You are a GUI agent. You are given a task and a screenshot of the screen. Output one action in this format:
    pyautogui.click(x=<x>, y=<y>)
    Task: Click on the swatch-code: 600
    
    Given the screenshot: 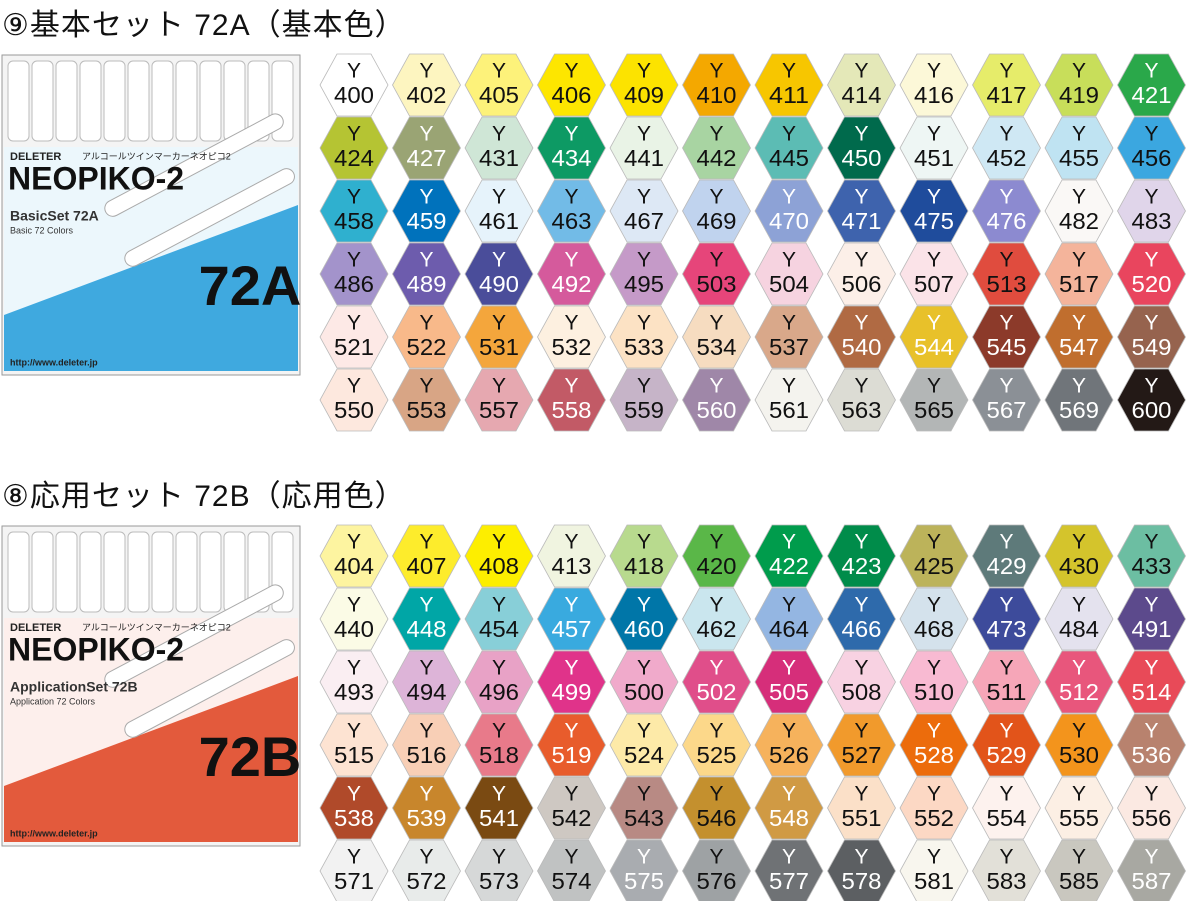 What is the action you would take?
    pyautogui.click(x=1152, y=410)
    